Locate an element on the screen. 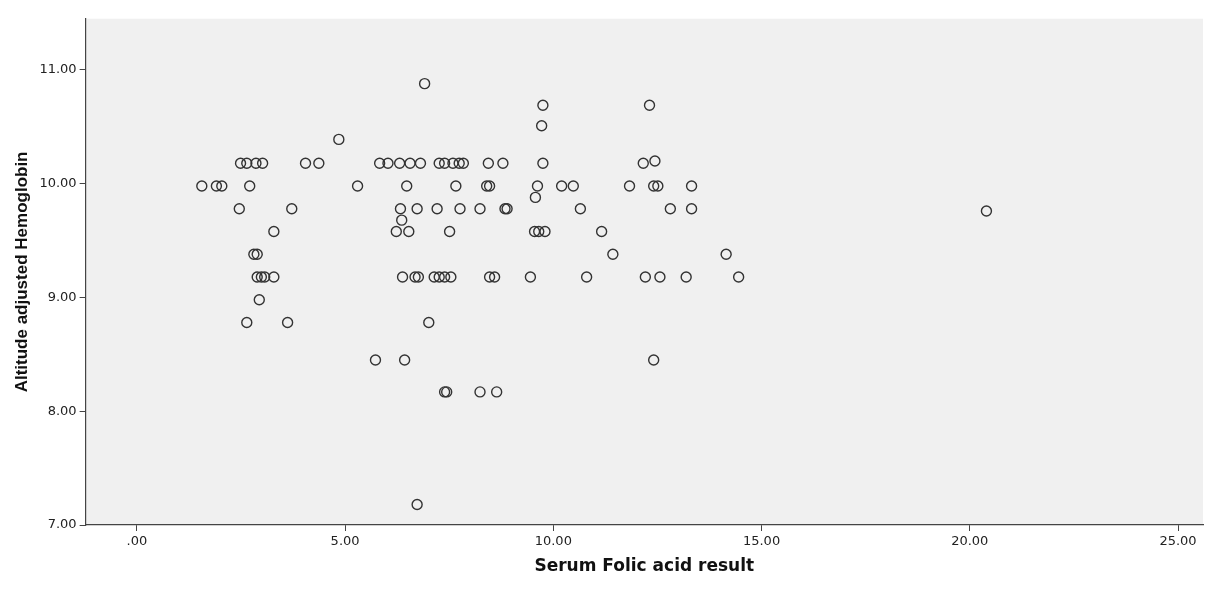 This screenshot has width=1221, height=589. x-tick-label: 10.00 is located at coordinates (553, 541).